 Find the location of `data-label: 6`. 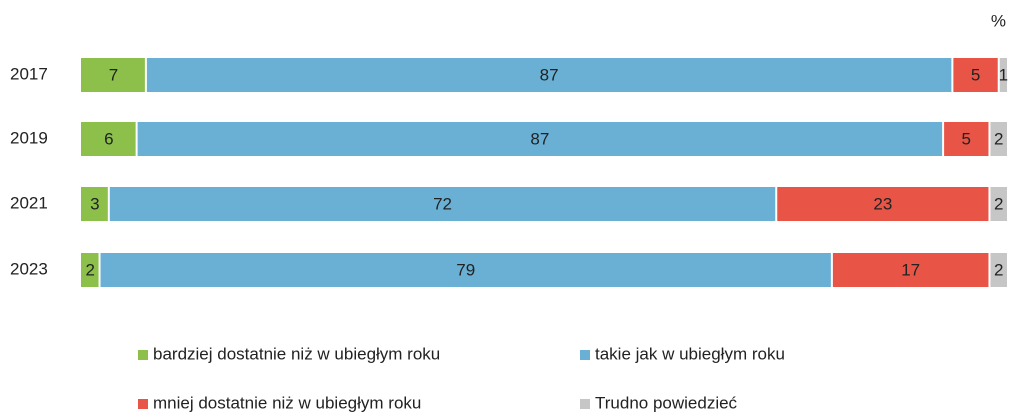

data-label: 6 is located at coordinates (108, 138).